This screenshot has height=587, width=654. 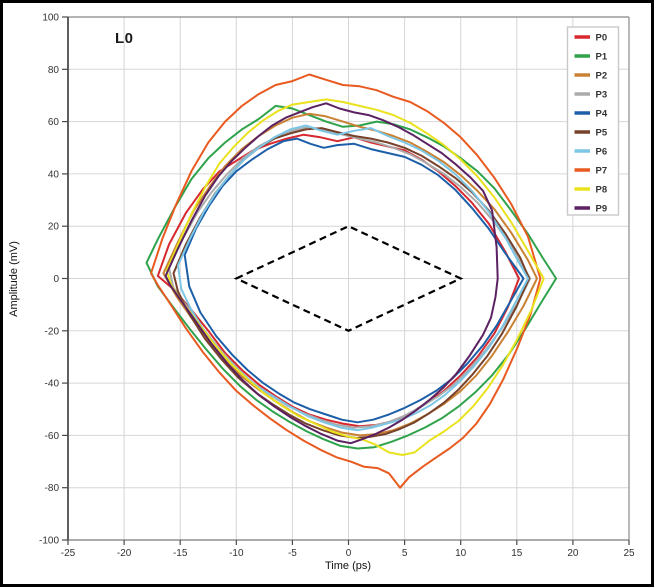 I want to click on legend-label-P0: P0, so click(x=602, y=37).